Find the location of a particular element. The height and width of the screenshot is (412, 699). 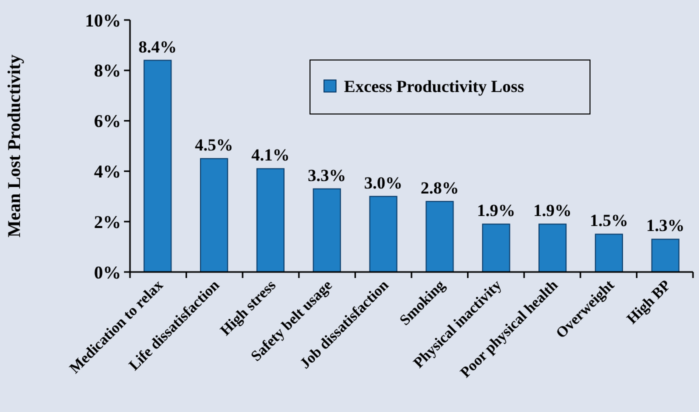

y-tick-label: 10% is located at coordinates (103, 20).